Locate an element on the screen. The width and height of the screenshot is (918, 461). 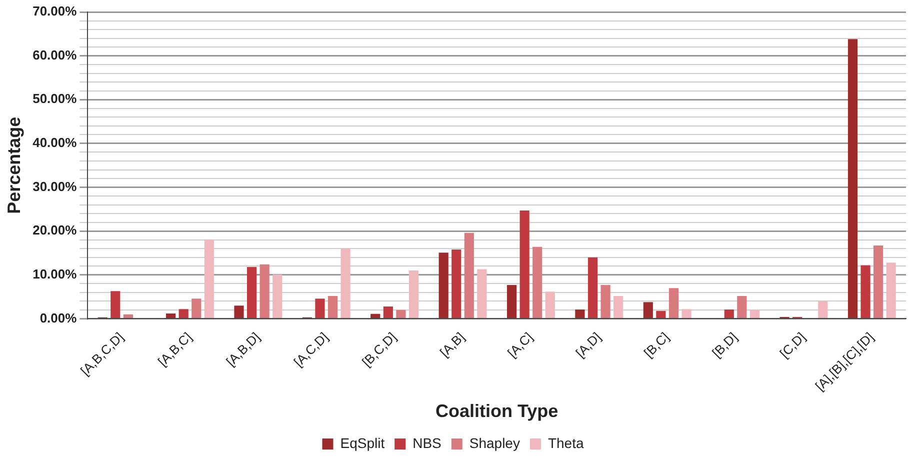
y-axis-title: Percentage is located at coordinates (14, 165).